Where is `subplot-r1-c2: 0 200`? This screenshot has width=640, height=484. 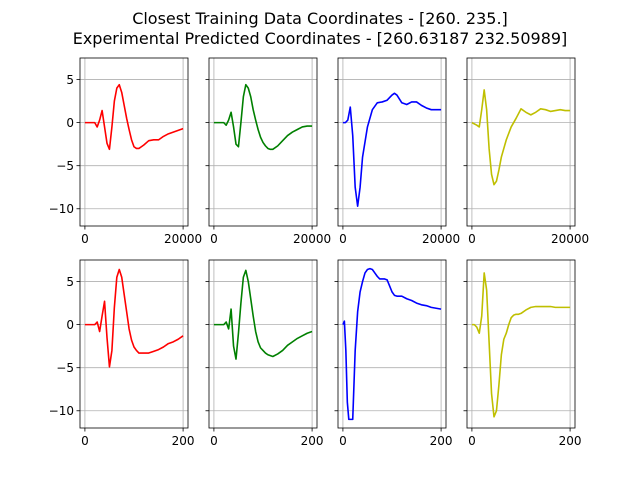 subplot-r1-c2: 0 200 is located at coordinates (393, 353).